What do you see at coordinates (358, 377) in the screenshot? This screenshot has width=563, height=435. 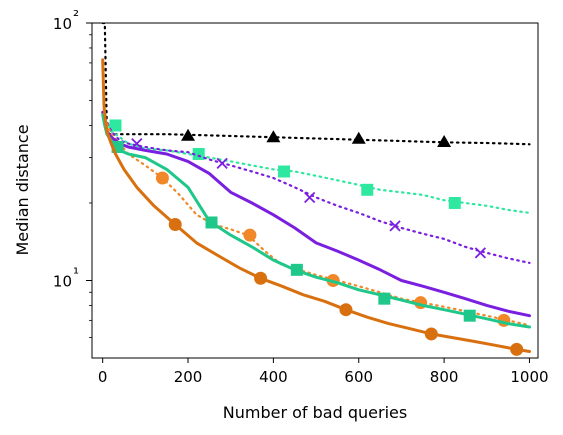 I see `x-tick-label-3: 600` at bounding box center [358, 377].